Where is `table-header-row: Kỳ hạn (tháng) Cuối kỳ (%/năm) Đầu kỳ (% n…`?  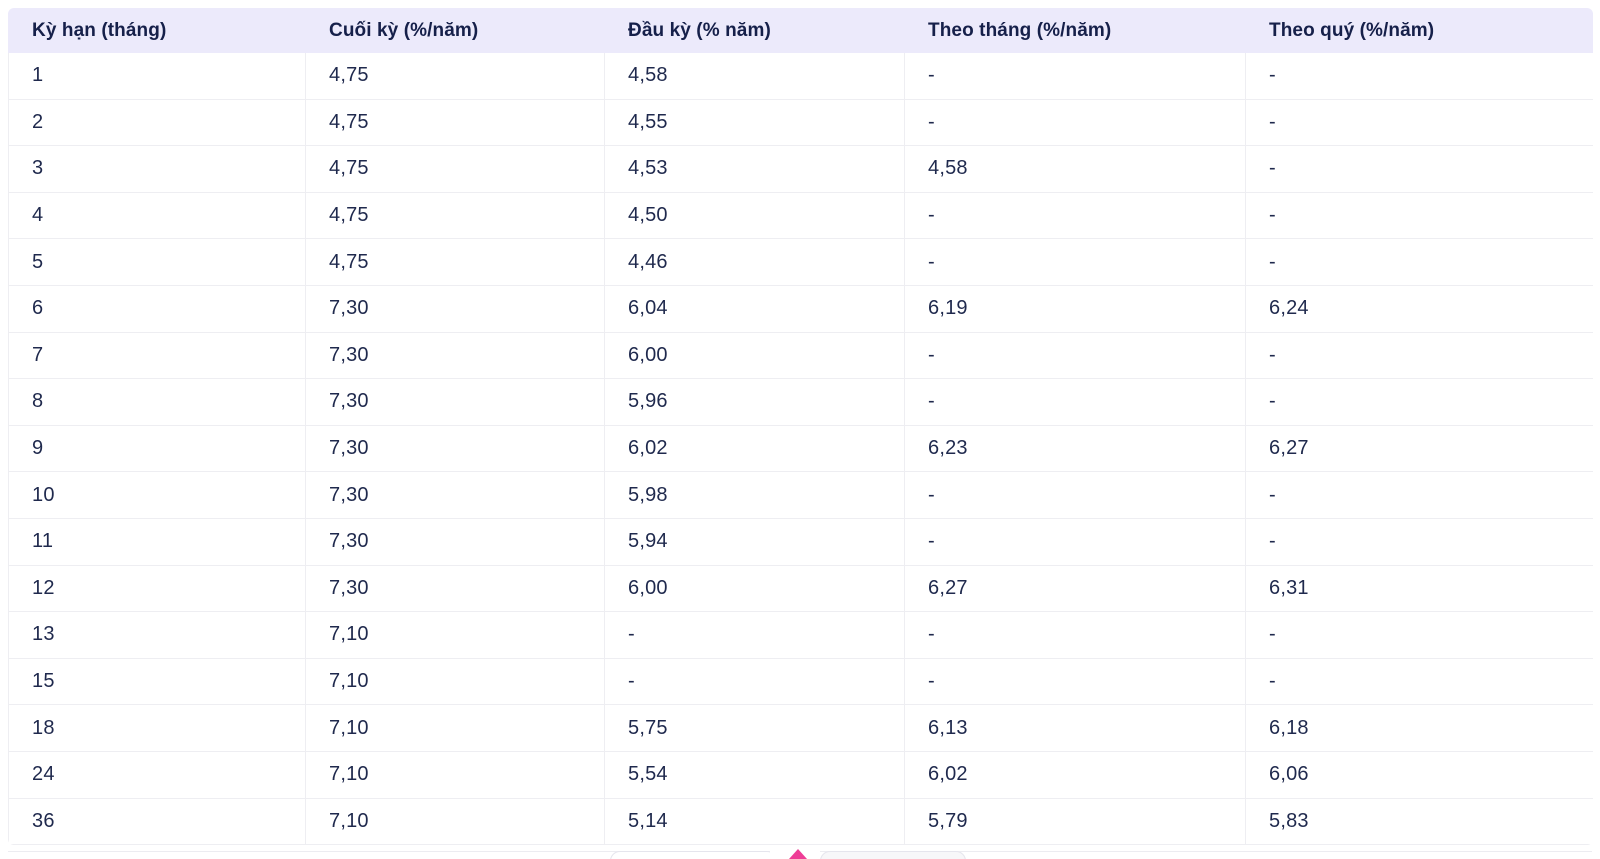
table-header-row: Kỳ hạn (tháng) Cuối kỳ (%/năm) Đầu kỳ (% n… is located at coordinates (800, 30).